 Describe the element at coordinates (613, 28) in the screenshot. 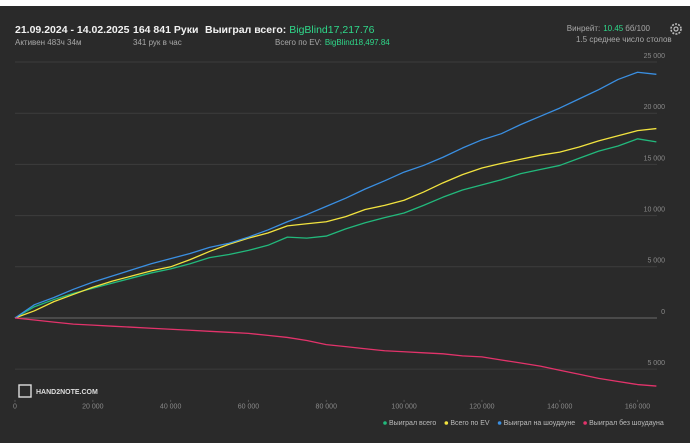

I see `winrate-value: 10.45` at that location.